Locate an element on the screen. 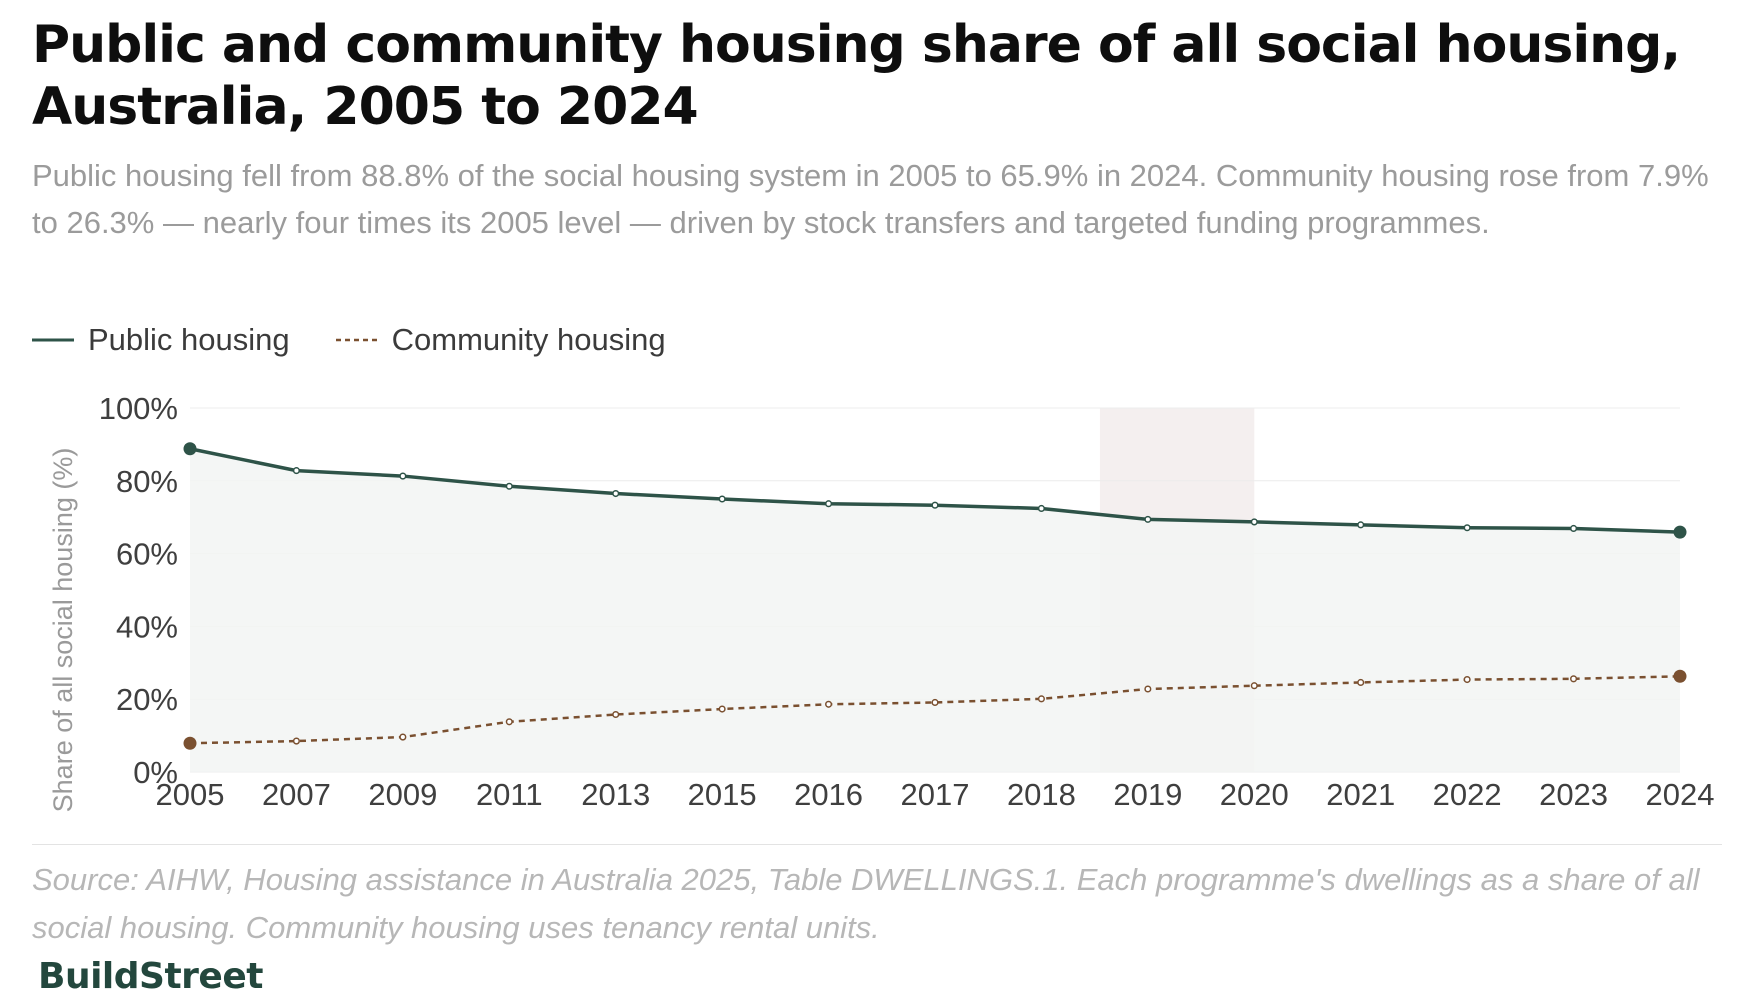 The width and height of the screenshot is (1760, 1000). legend-swatch-community is located at coordinates (356, 340).